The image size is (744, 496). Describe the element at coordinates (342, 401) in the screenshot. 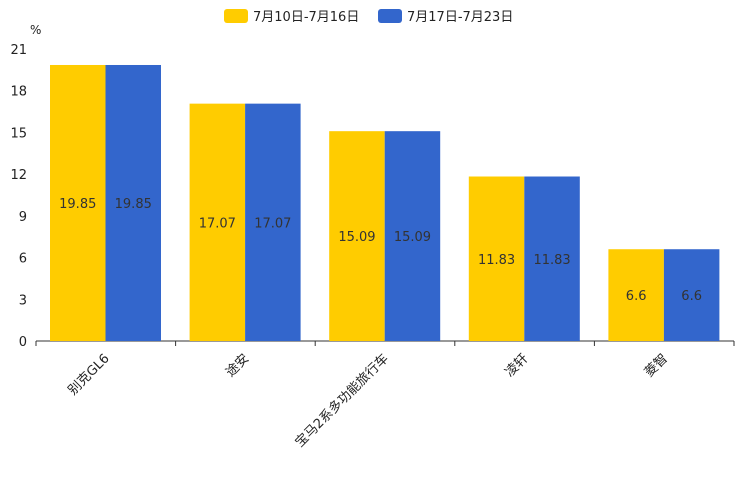

I see `x-tick-label: 宝马2系多功能旅行车` at that location.